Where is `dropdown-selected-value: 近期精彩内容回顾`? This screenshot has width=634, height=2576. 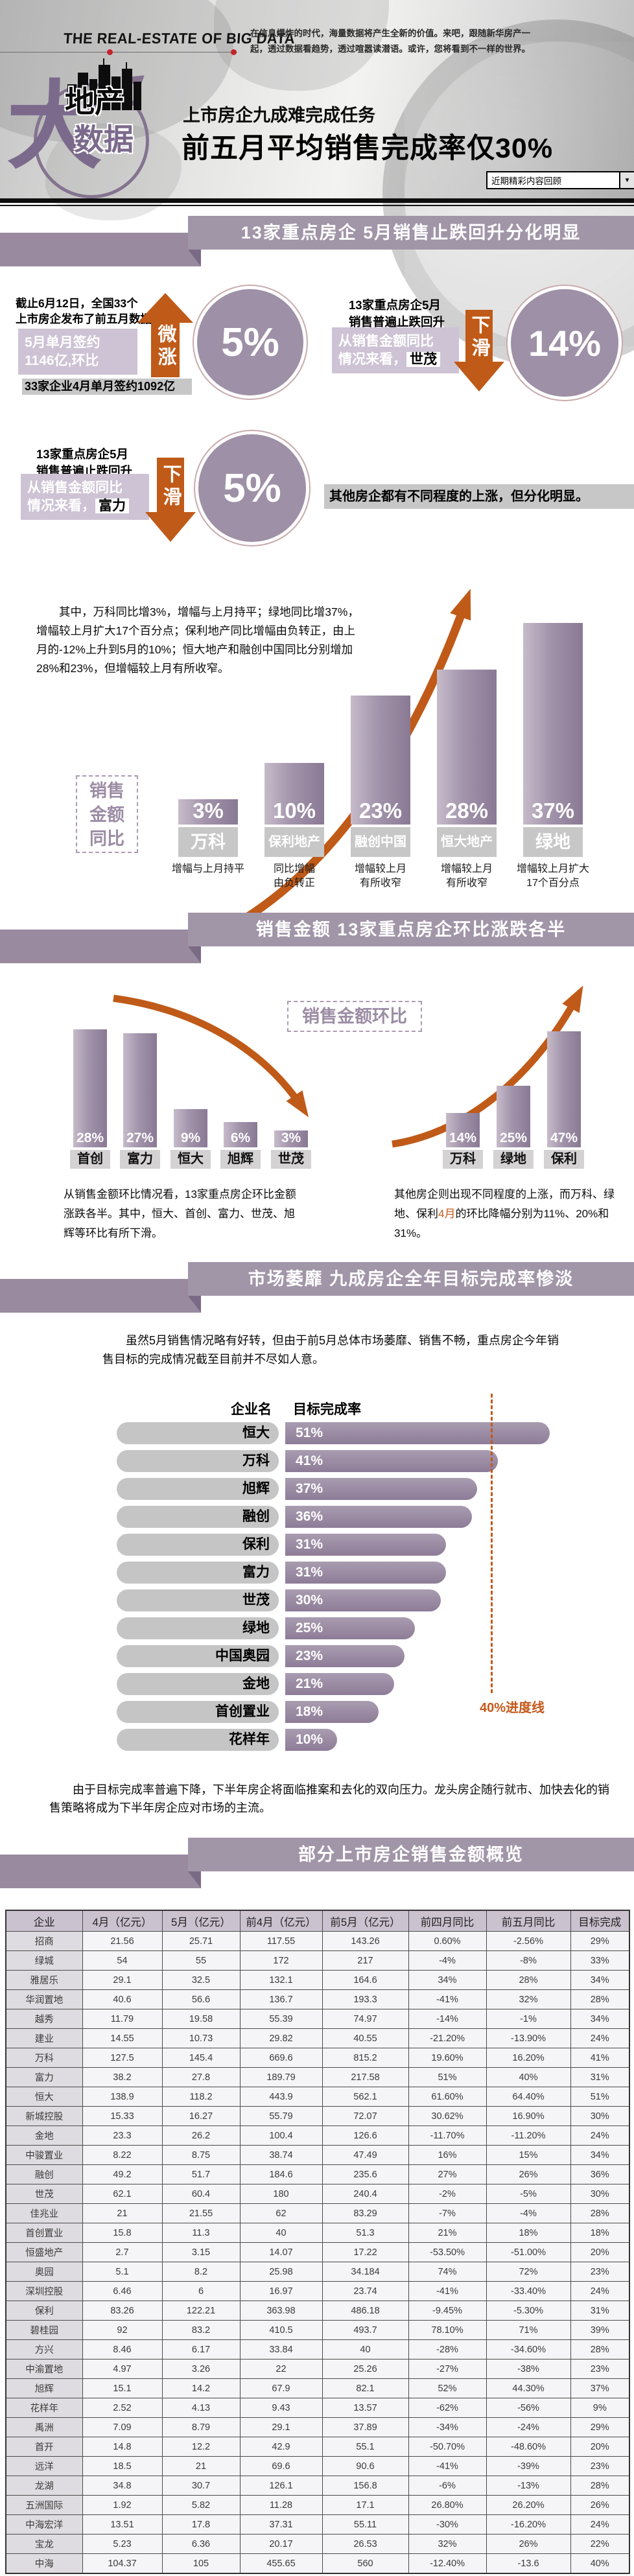
dropdown-selected-value: 近期精彩内容回顾 is located at coordinates (526, 181).